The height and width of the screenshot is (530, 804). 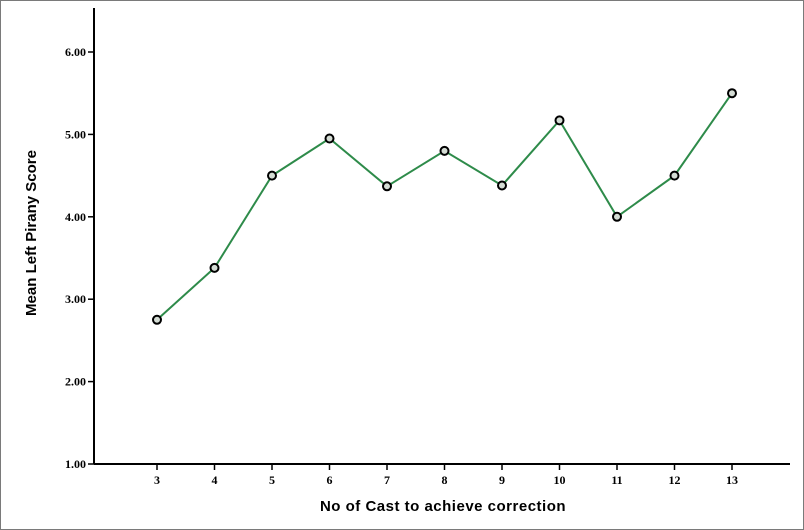 What do you see at coordinates (387, 480) in the screenshot?
I see `x-tick-label: 7` at bounding box center [387, 480].